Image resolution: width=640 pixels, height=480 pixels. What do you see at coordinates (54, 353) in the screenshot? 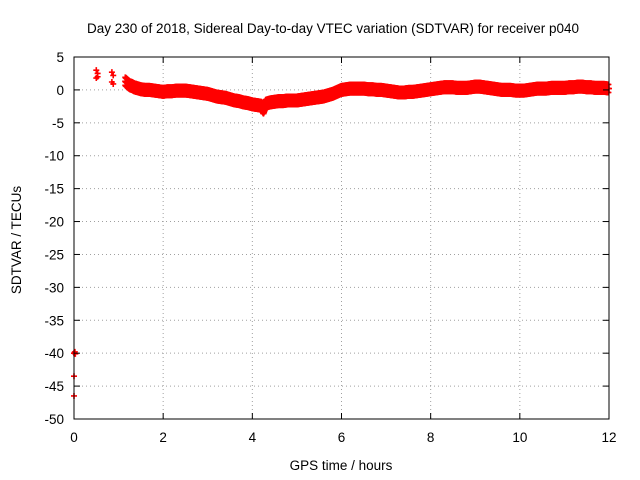
I see `y-tick-label: -40` at bounding box center [54, 353].